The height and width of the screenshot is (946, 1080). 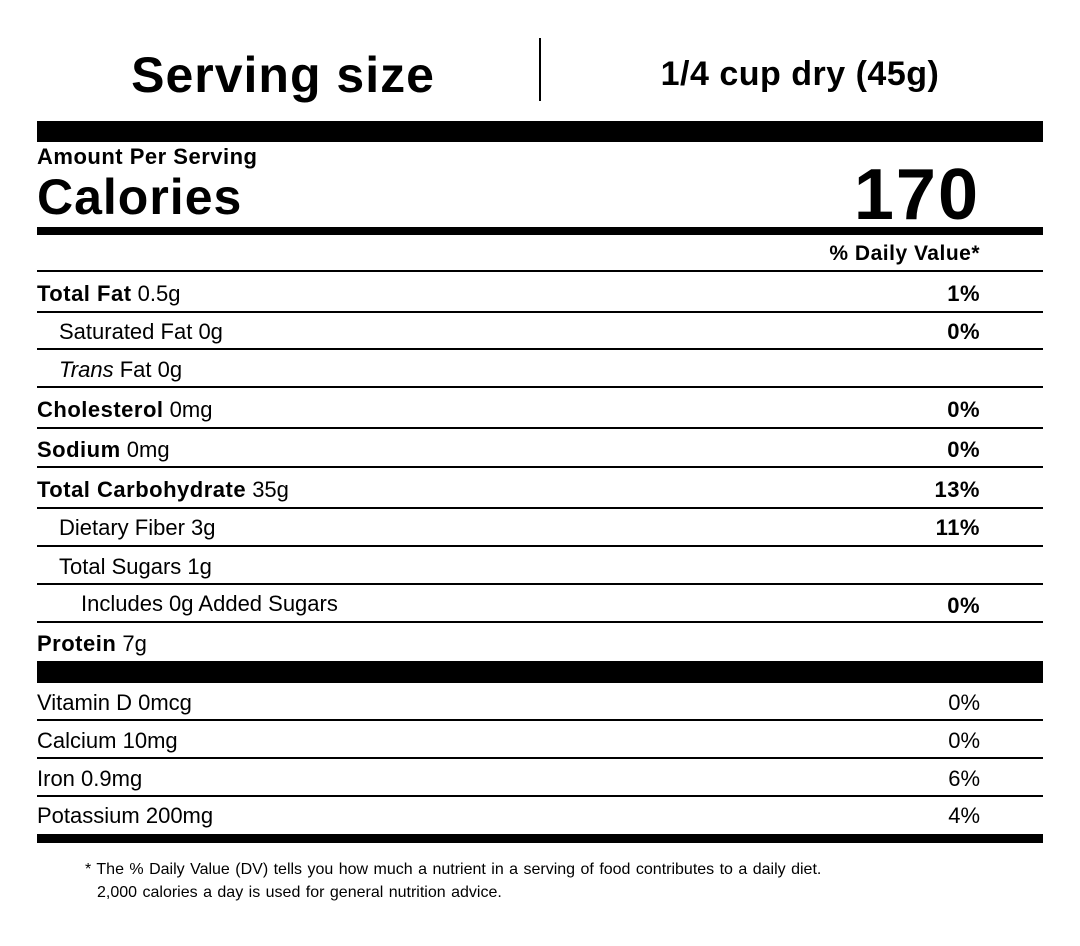 What do you see at coordinates (508, 528) in the screenshot?
I see `nutrient-row: Dietary Fiber 3g 11%` at bounding box center [508, 528].